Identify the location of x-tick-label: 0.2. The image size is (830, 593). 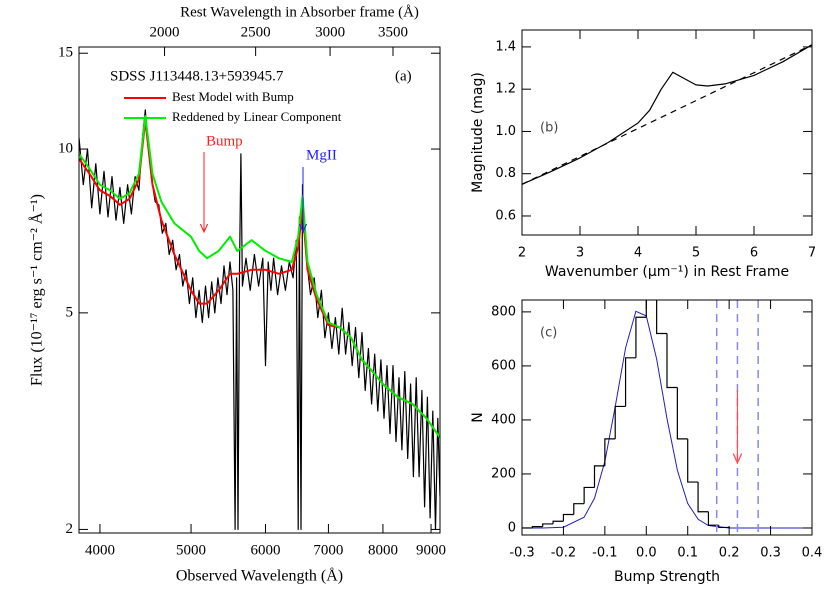
(729, 553).